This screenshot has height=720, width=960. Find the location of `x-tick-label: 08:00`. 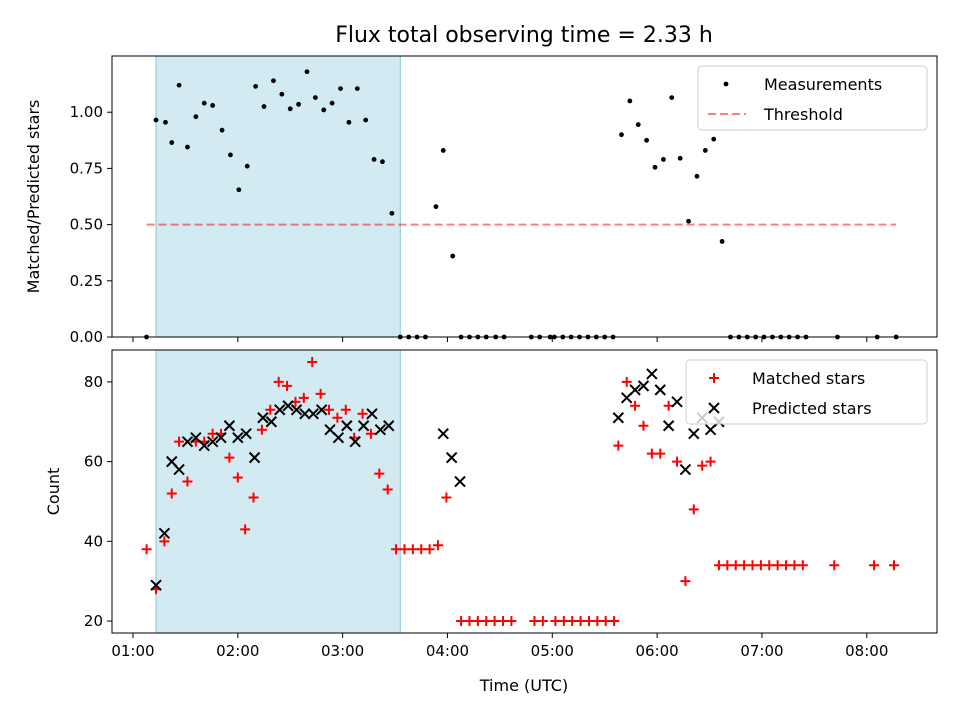

x-tick-label: 08:00 is located at coordinates (866, 651).